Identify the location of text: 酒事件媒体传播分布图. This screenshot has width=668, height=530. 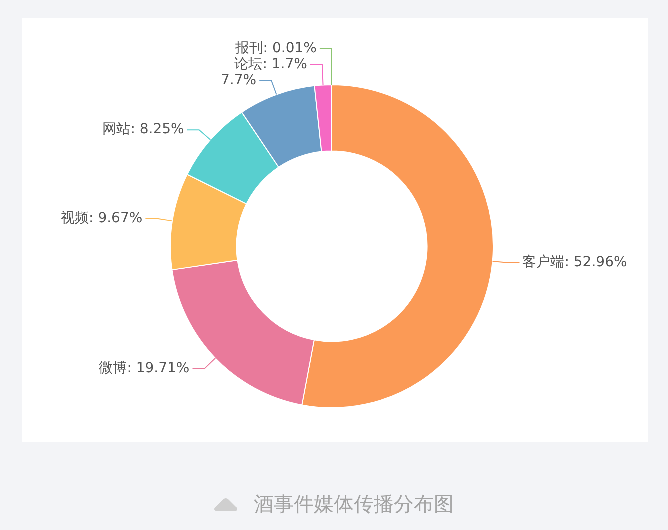
(354, 504).